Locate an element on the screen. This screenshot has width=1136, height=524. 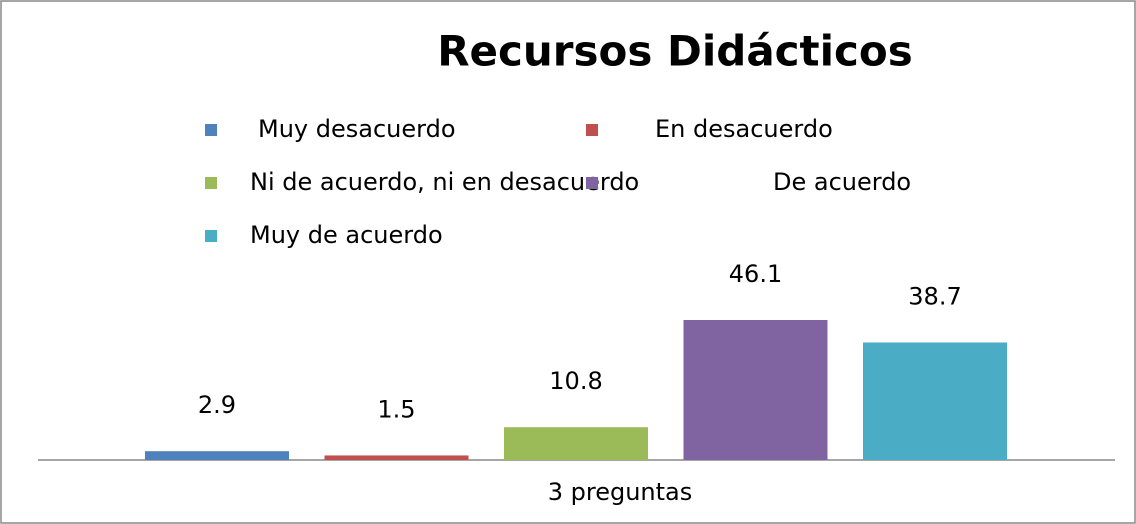
legend-label: Ni de acuerdo, ni en desacuerdo is located at coordinates (444, 182).